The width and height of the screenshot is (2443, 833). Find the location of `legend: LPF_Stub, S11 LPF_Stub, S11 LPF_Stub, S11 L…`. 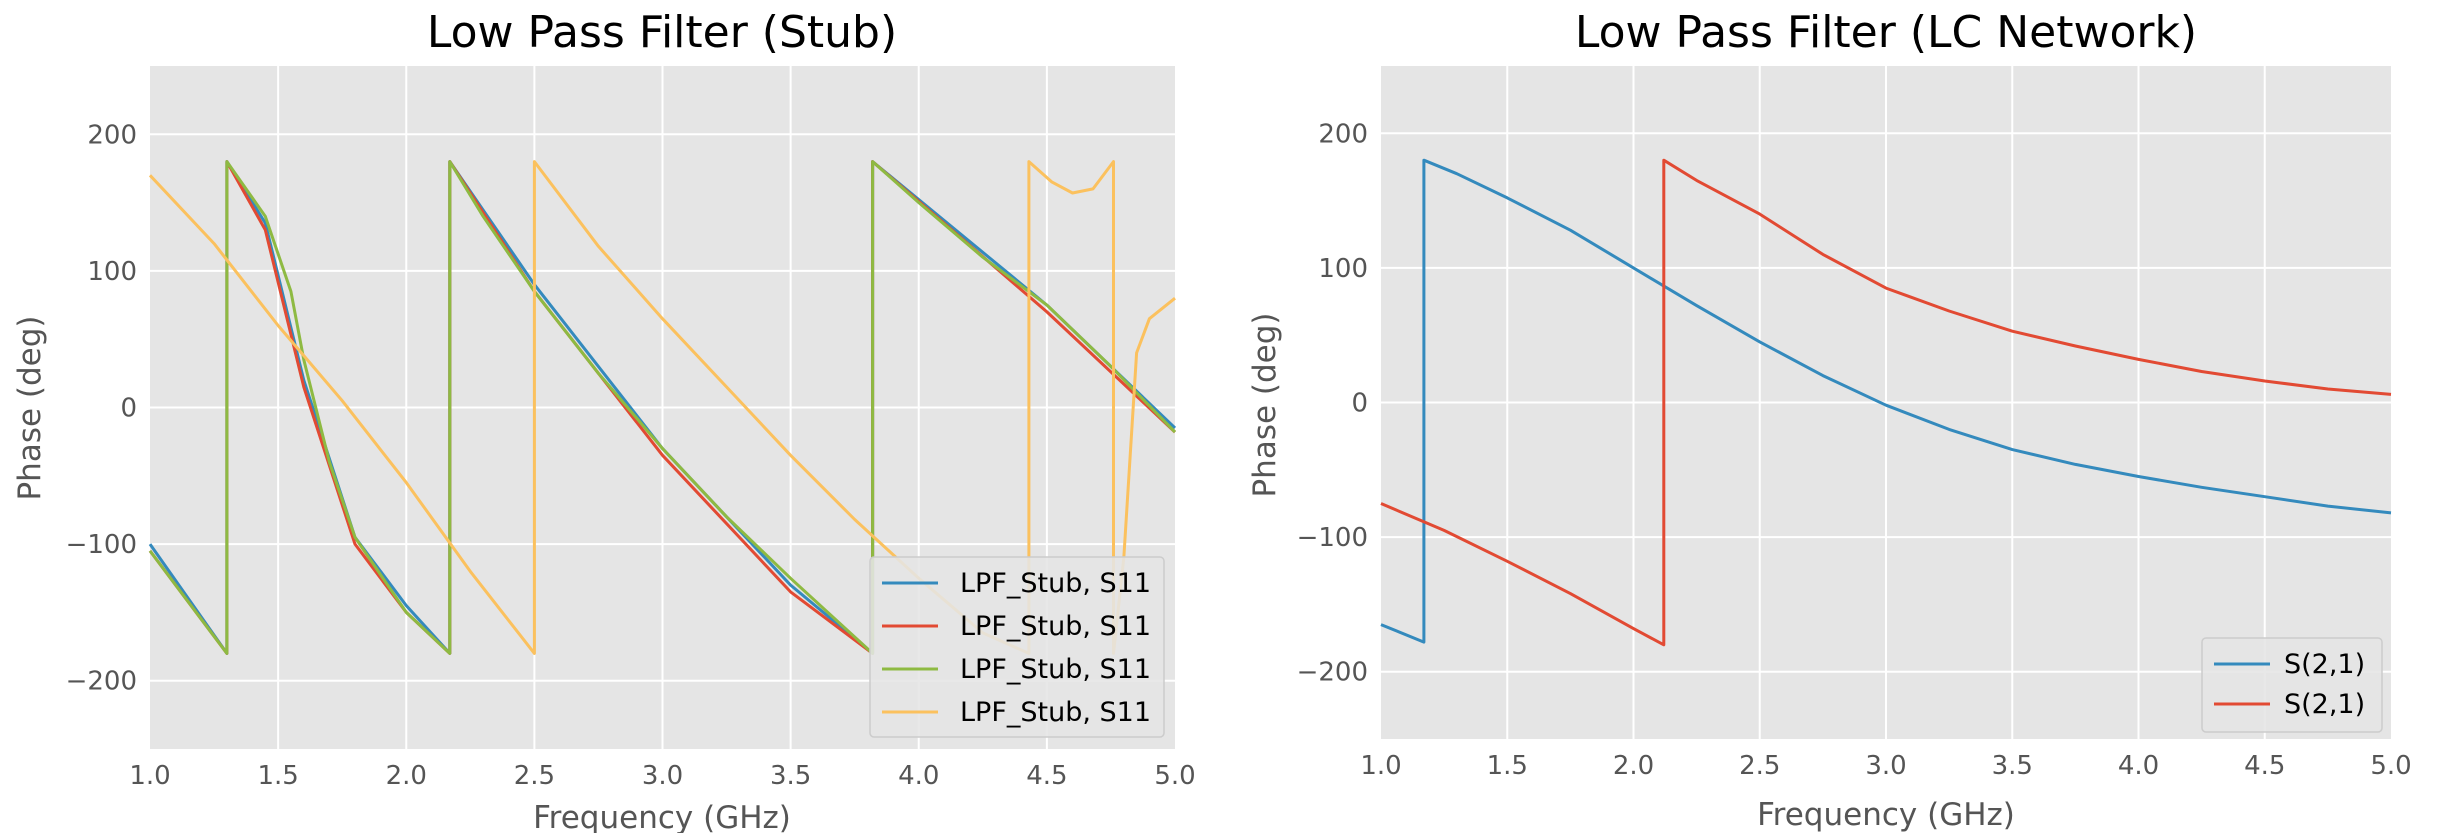

legend: LPF_Stub, S11 LPF_Stub, S11 LPF_Stub, S11 L… is located at coordinates (1017, 647).